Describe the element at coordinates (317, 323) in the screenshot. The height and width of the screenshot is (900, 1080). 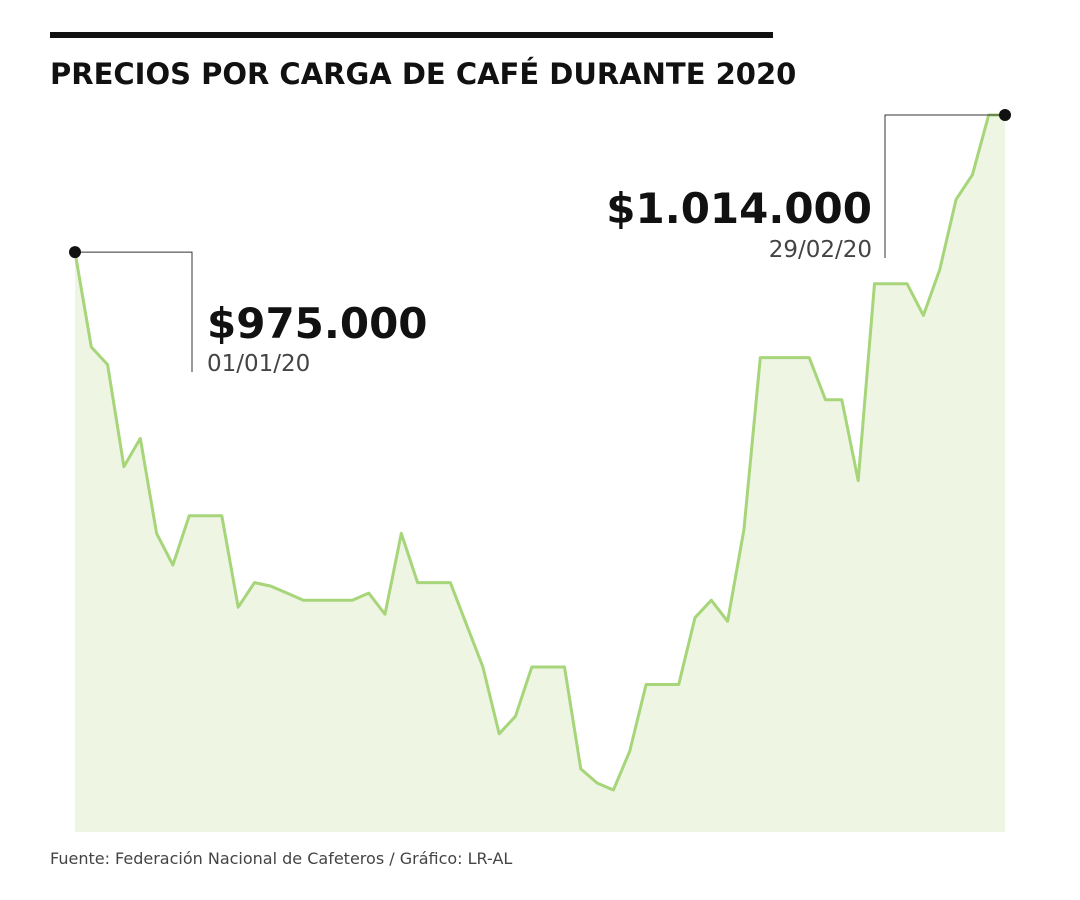
I see `value-label: $975.000` at that location.